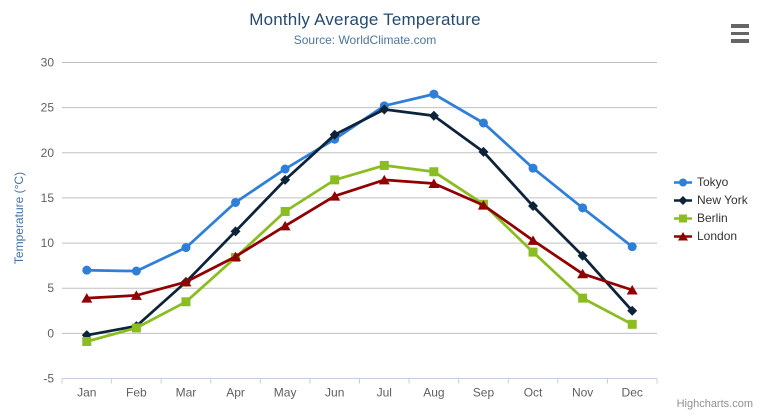 The width and height of the screenshot is (769, 416). I want to click on x-axis-label: Oct, so click(533, 393).